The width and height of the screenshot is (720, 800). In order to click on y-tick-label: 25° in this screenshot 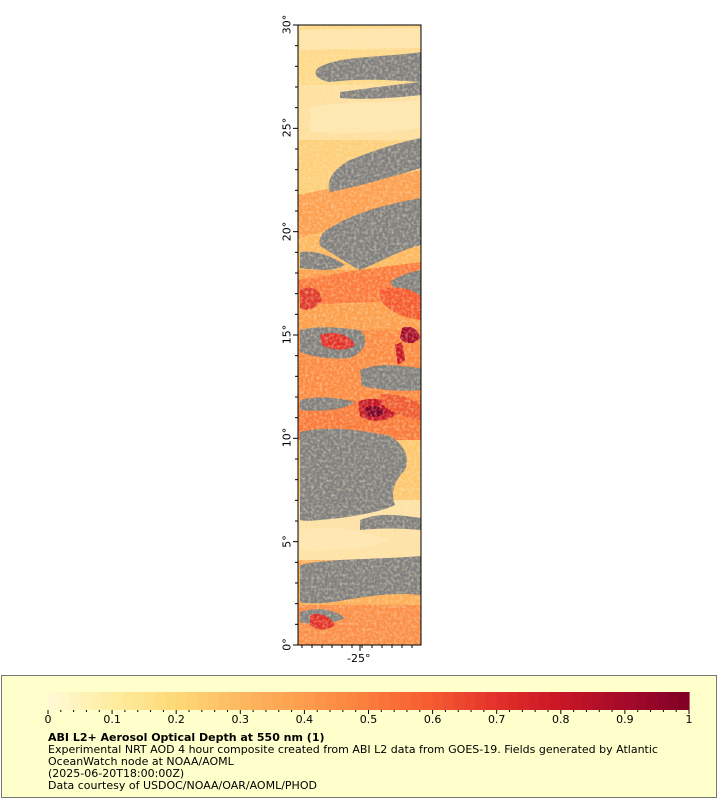, I will do `click(287, 128)`.